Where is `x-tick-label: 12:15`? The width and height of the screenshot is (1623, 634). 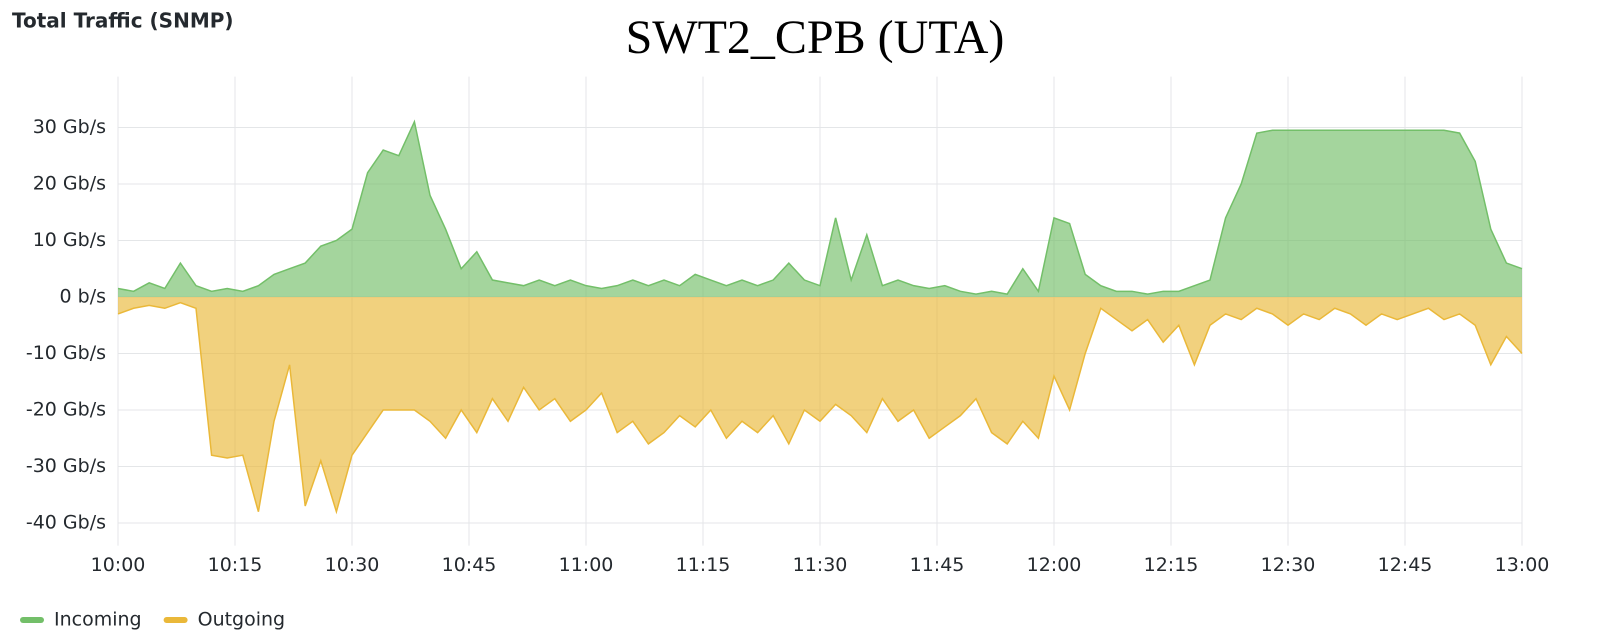
x-tick-label: 12:15 is located at coordinates (1171, 565).